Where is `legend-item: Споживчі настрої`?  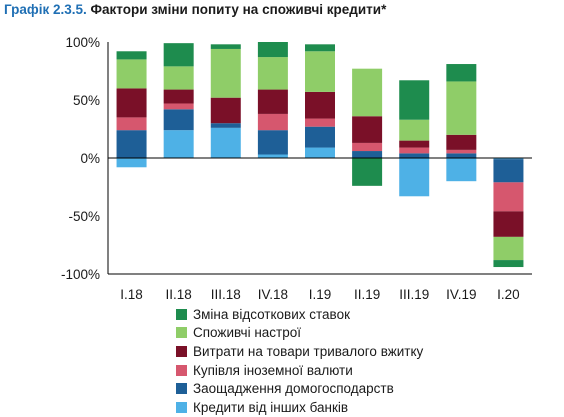
legend-item: Споживчі настрої is located at coordinates (299, 333).